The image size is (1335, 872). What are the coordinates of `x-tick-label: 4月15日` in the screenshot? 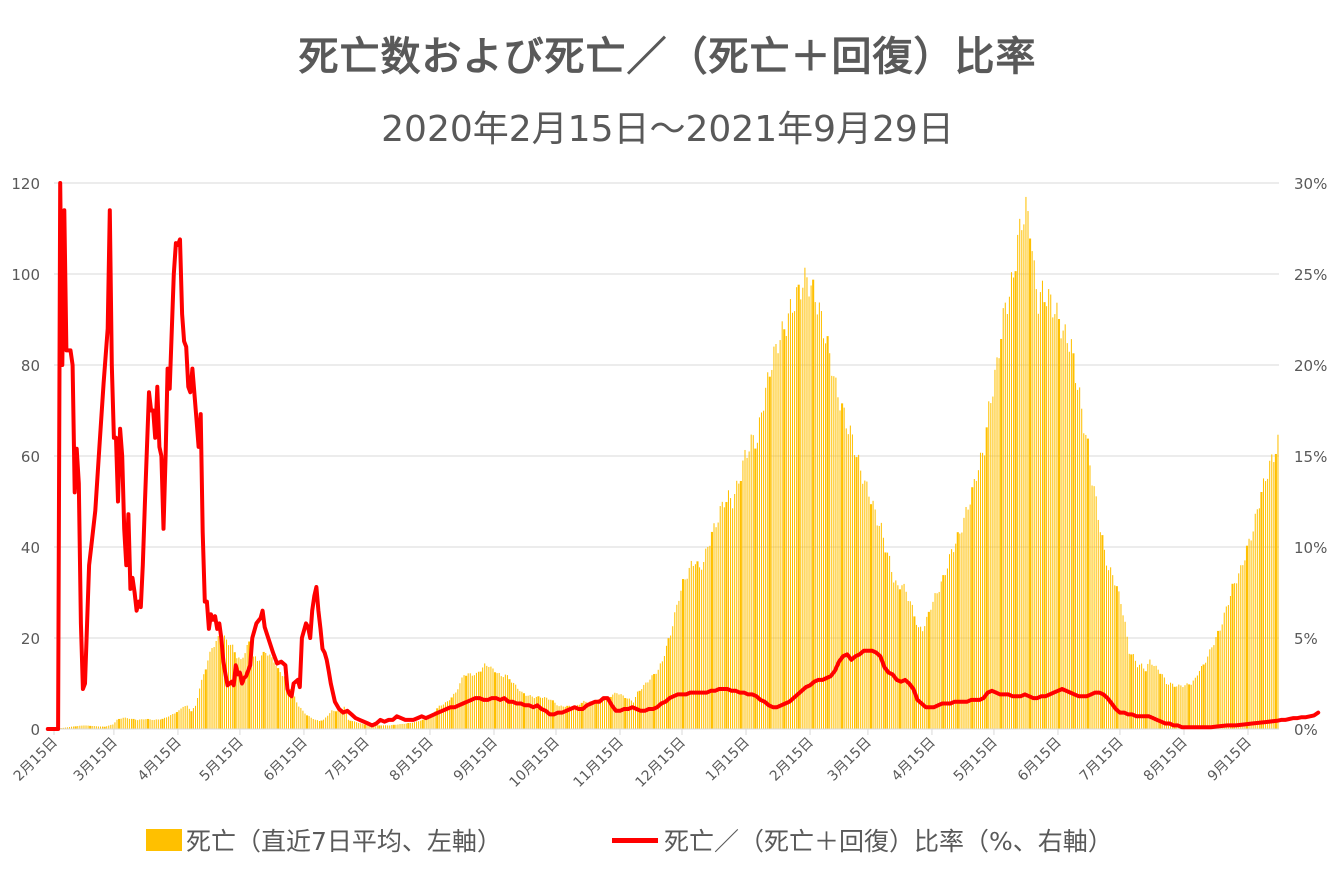 It's located at (160, 760).